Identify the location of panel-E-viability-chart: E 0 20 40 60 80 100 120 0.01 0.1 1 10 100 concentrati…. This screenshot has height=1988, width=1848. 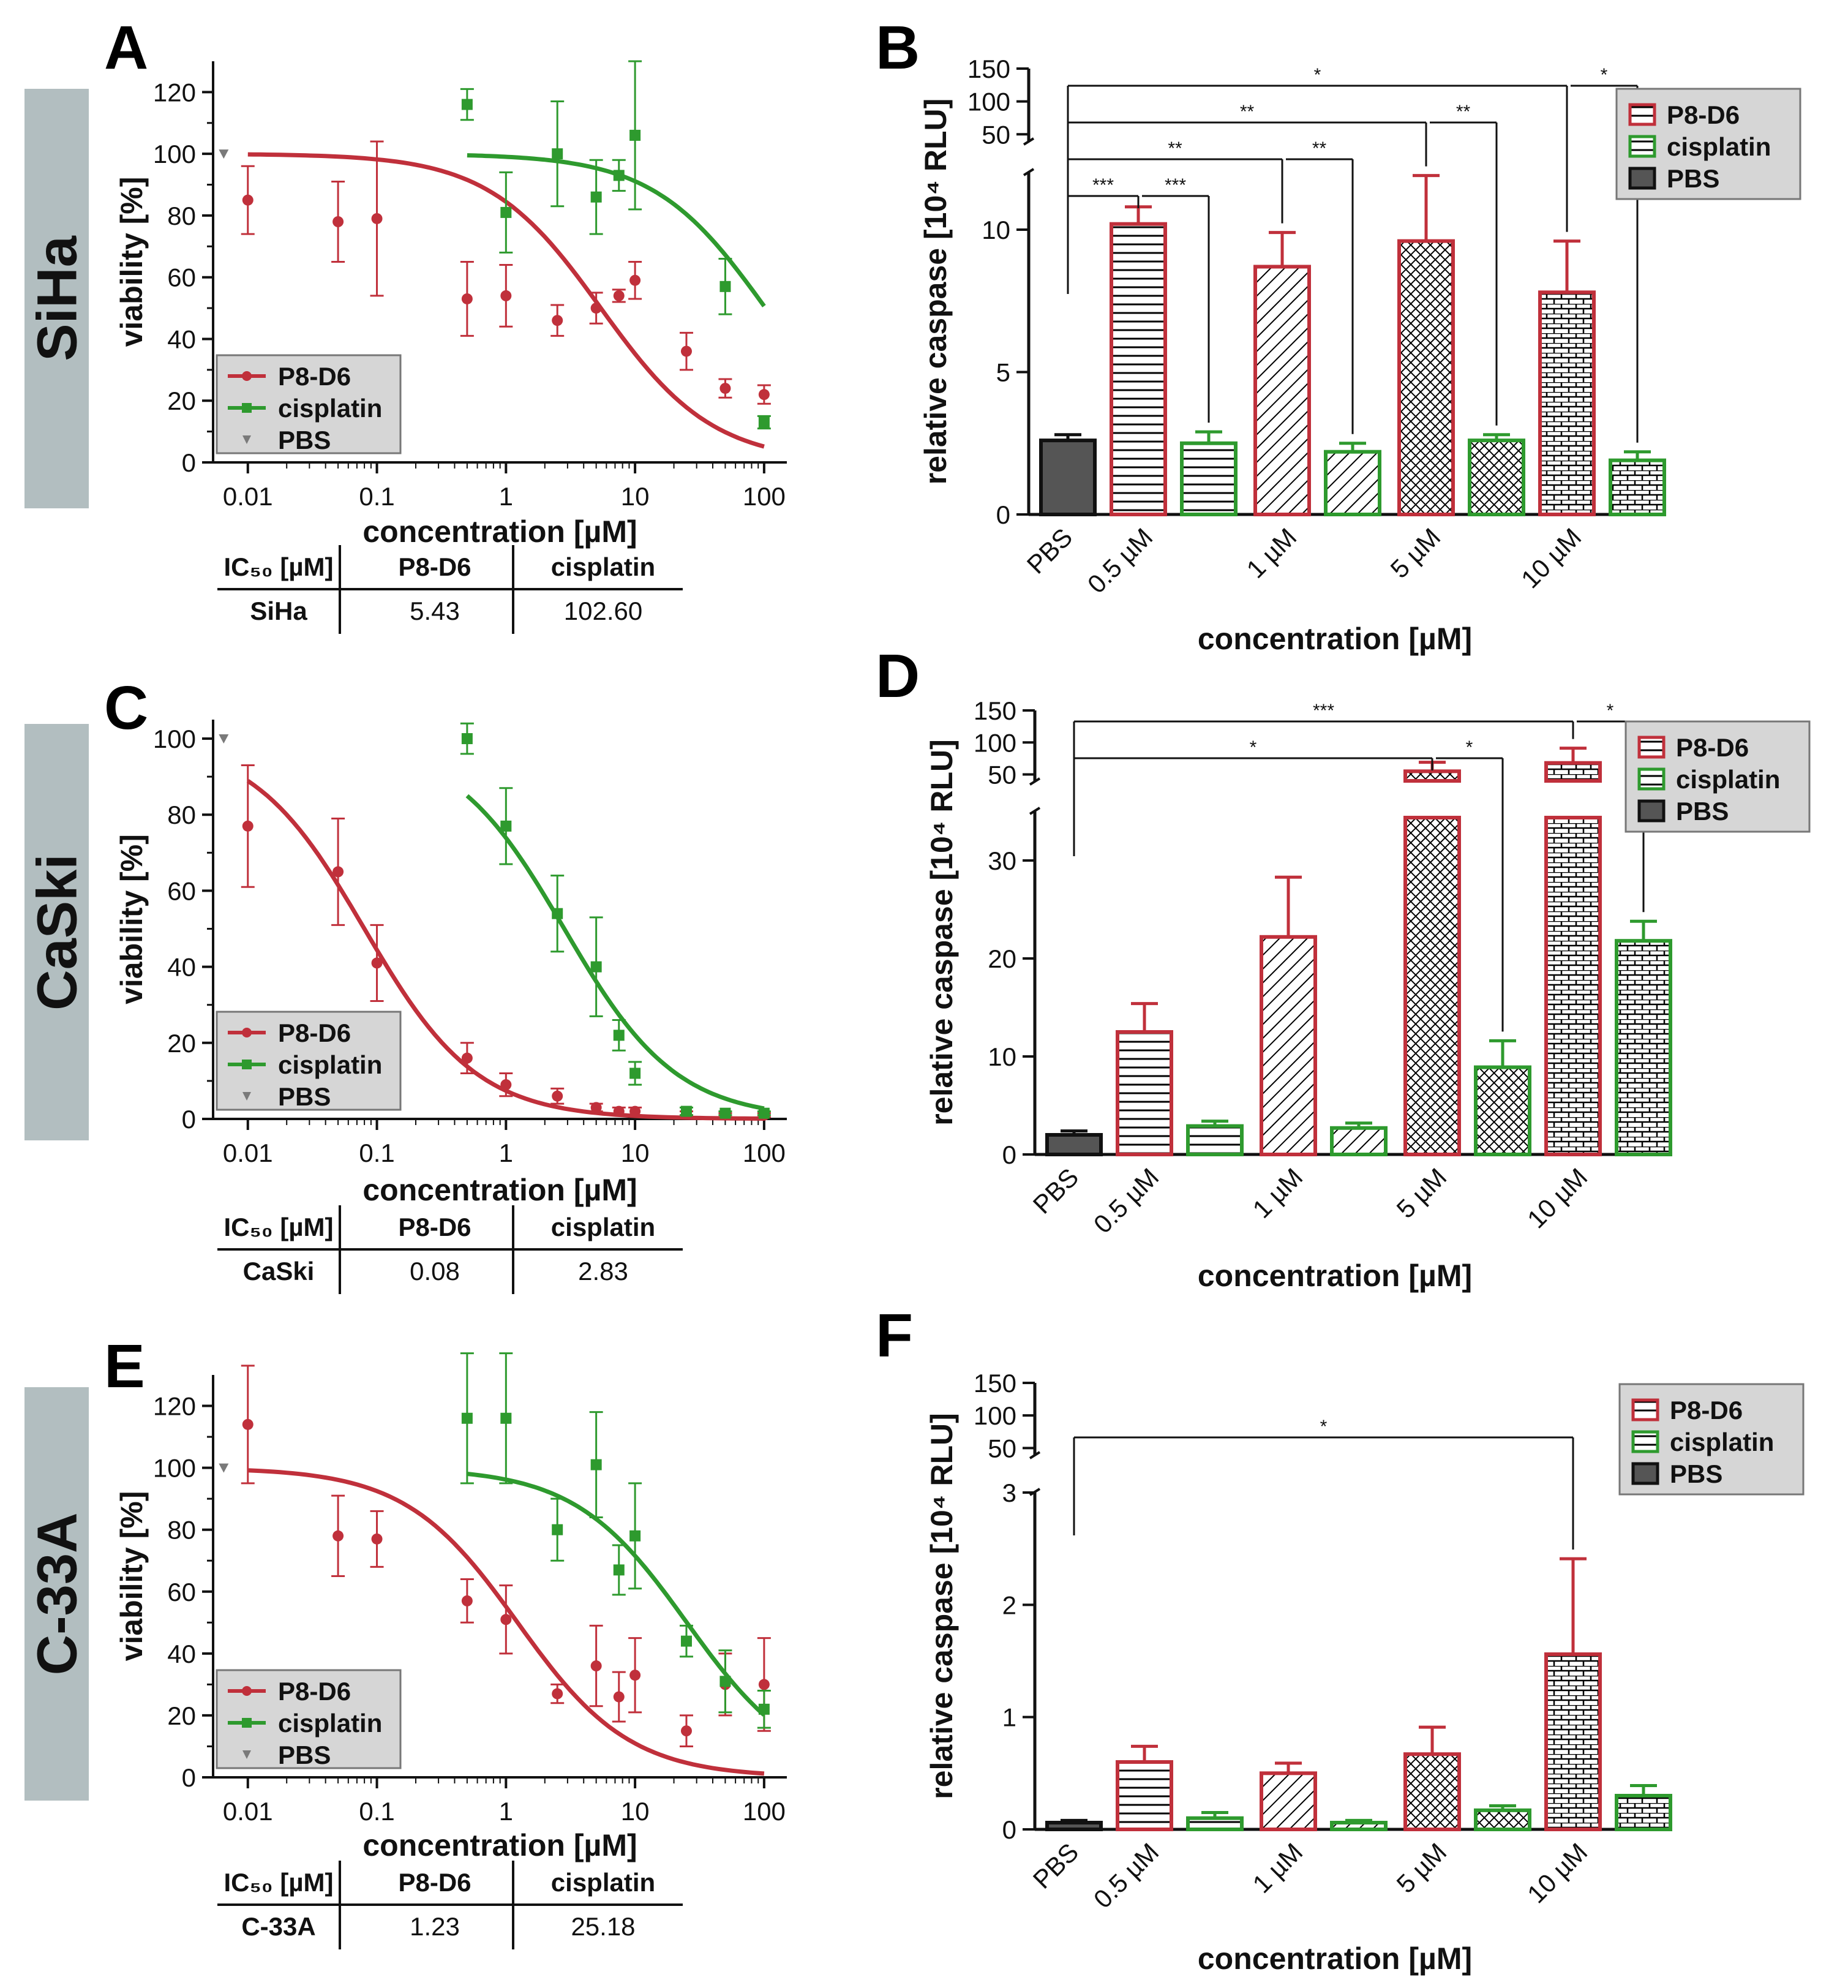
(446, 1640).